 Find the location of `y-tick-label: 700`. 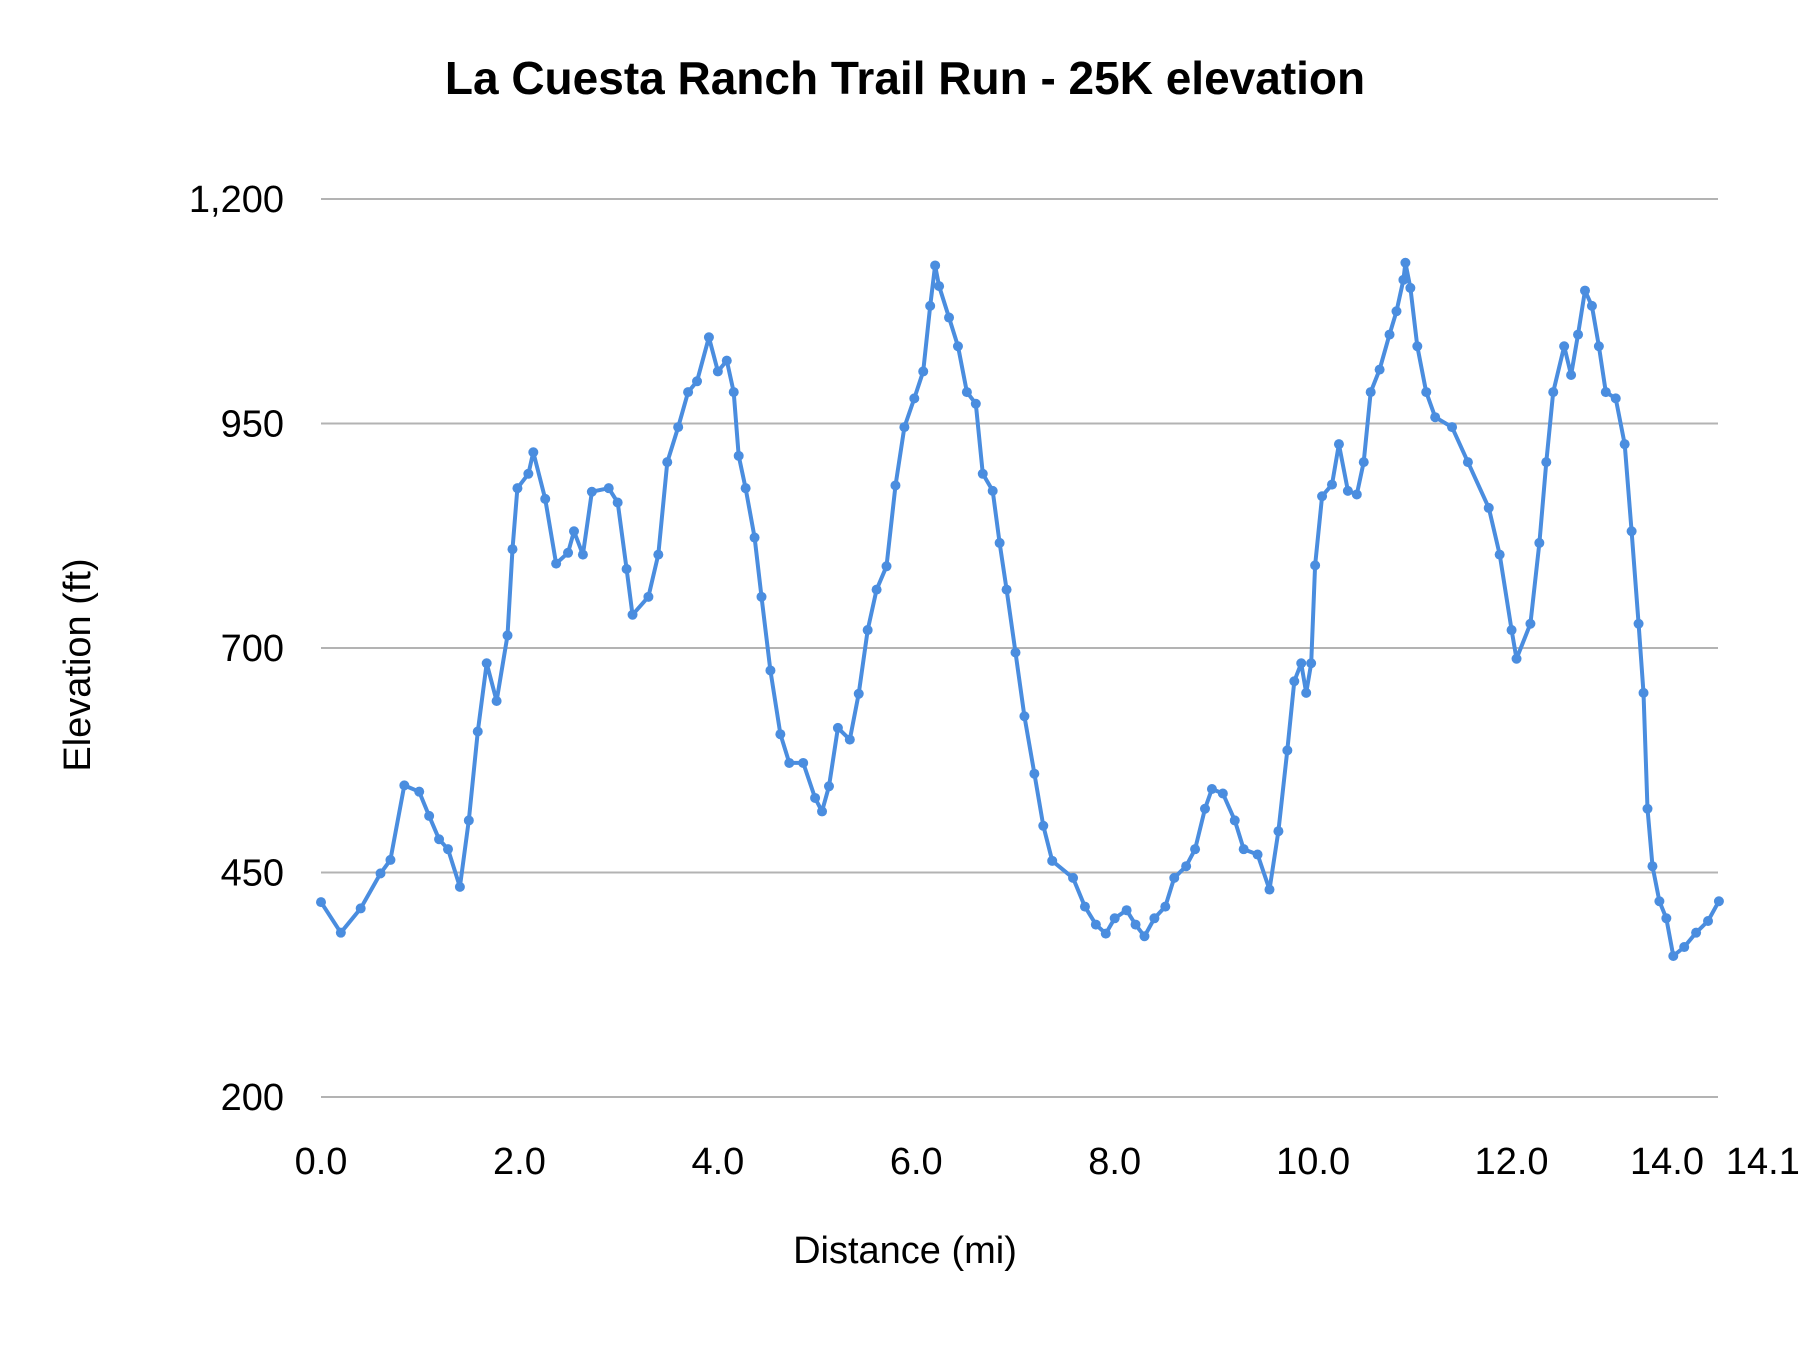

y-tick-label: 700 is located at coordinates (252, 649).